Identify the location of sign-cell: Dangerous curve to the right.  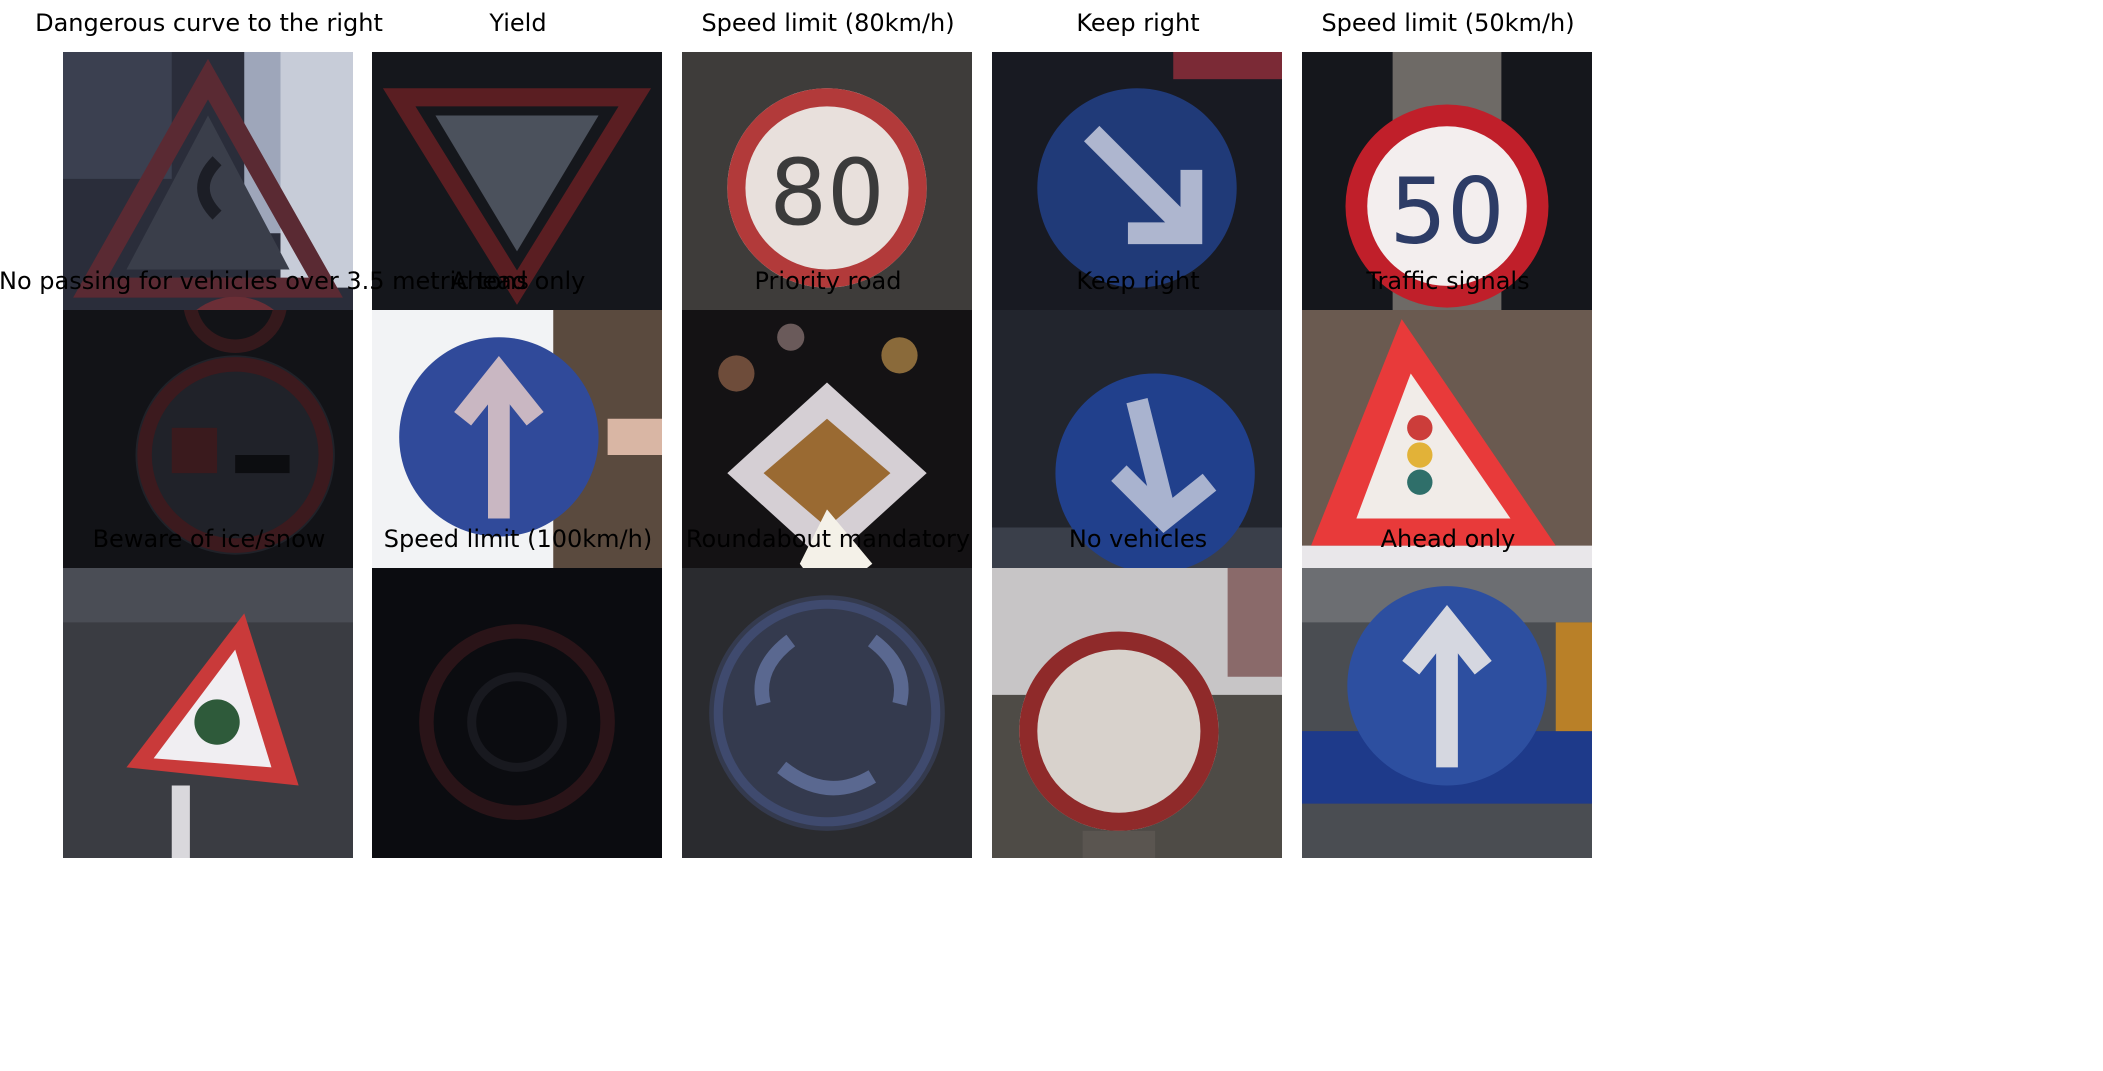
(209, 175).